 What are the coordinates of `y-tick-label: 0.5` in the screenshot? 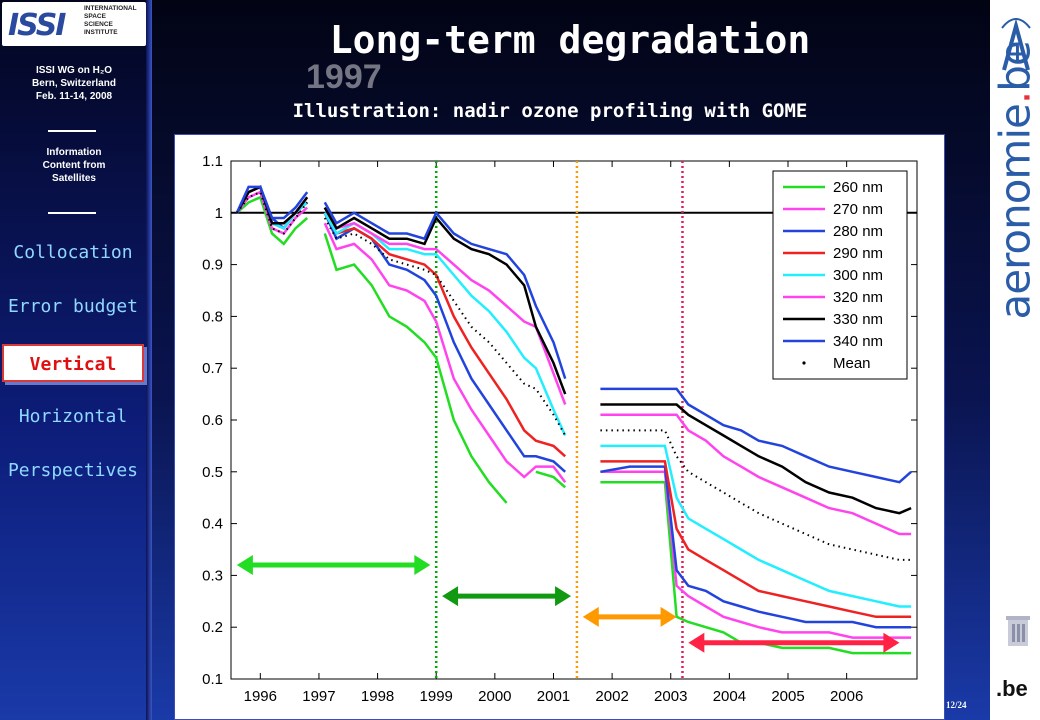 It's located at (212, 472).